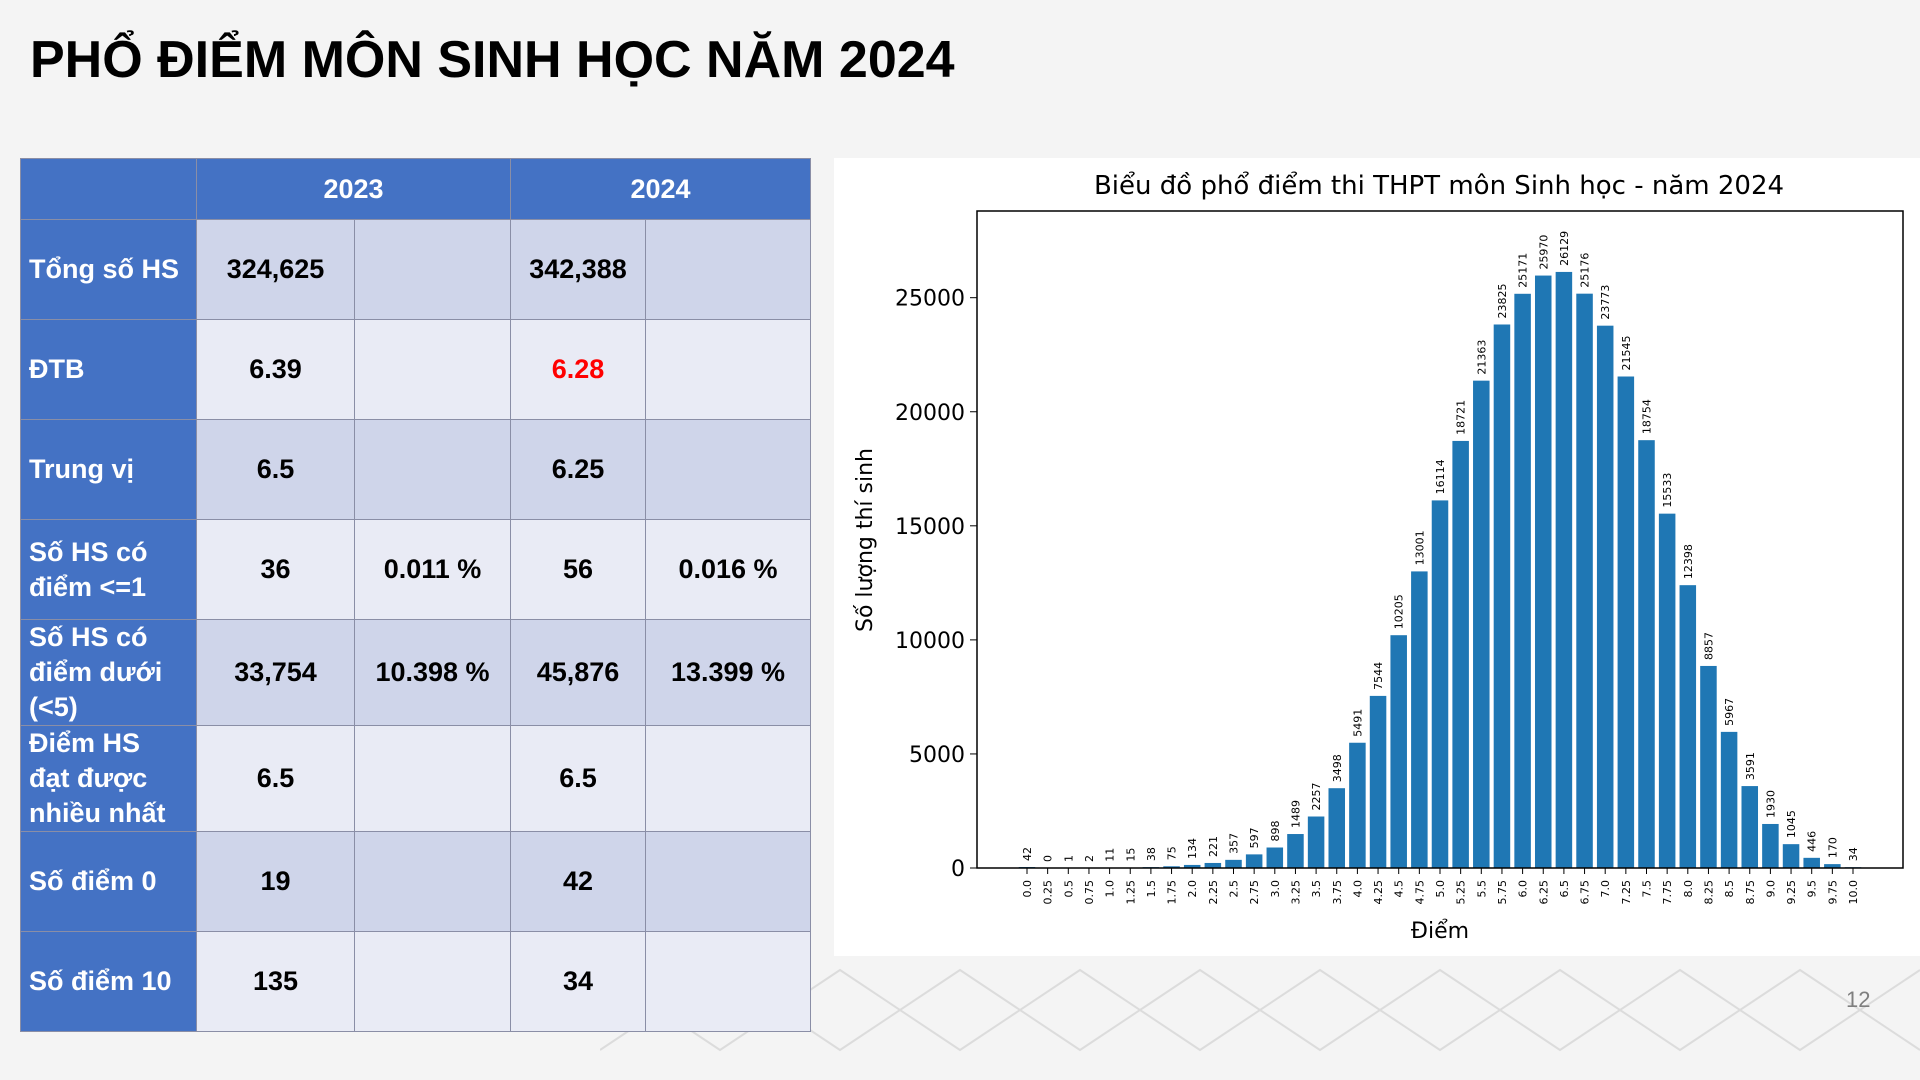  Describe the element at coordinates (1481, 357) in the screenshot. I see `bar-value-label: 21363` at that location.